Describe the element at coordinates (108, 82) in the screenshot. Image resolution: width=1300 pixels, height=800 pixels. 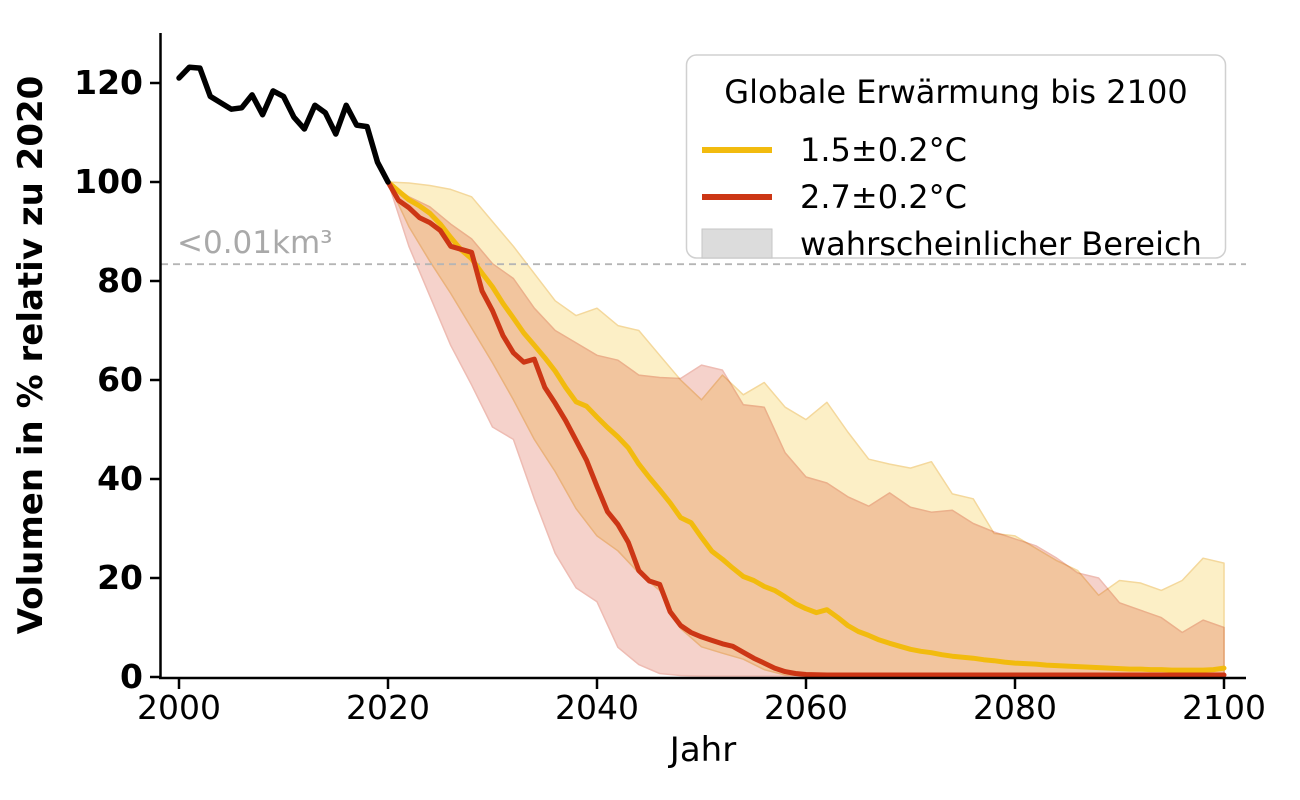
I see `y-tick-label: 120` at that location.